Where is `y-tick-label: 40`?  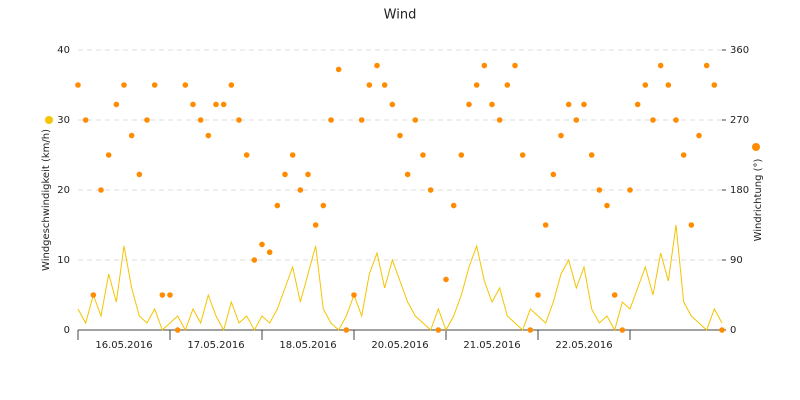
y-tick-label: 40 is located at coordinates (63, 50).